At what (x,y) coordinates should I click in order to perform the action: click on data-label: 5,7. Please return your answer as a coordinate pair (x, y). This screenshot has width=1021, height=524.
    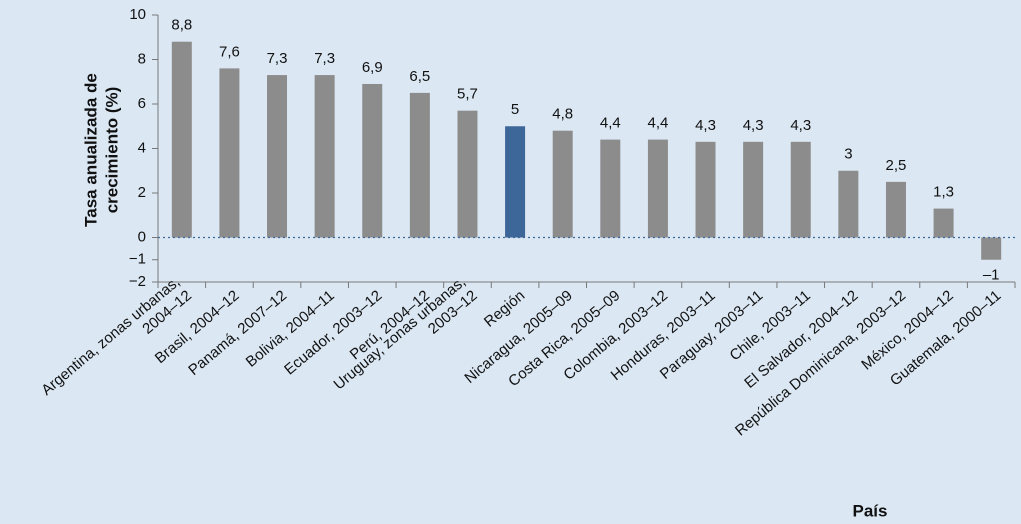
    Looking at the image, I should click on (467, 94).